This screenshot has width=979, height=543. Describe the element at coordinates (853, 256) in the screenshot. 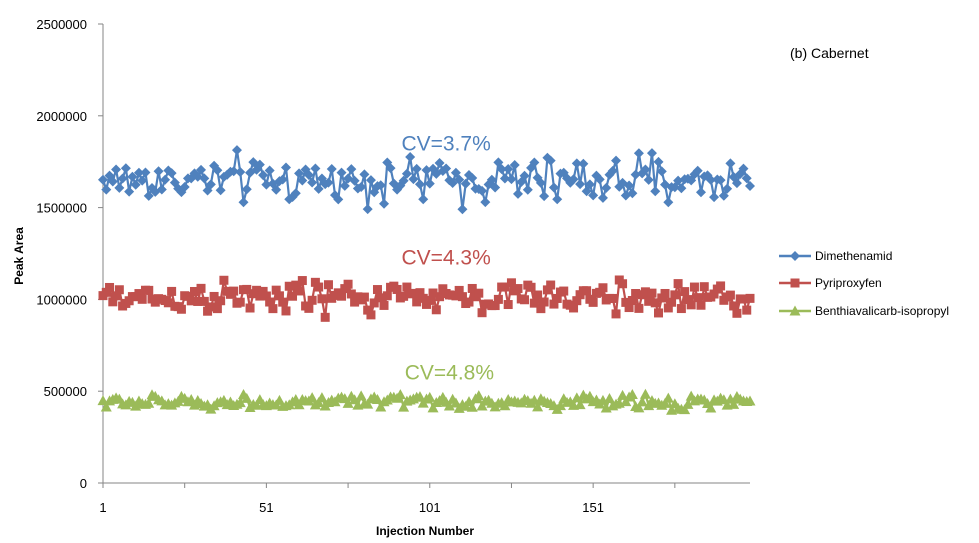

I see `legend-label: Dimethenamid` at that location.